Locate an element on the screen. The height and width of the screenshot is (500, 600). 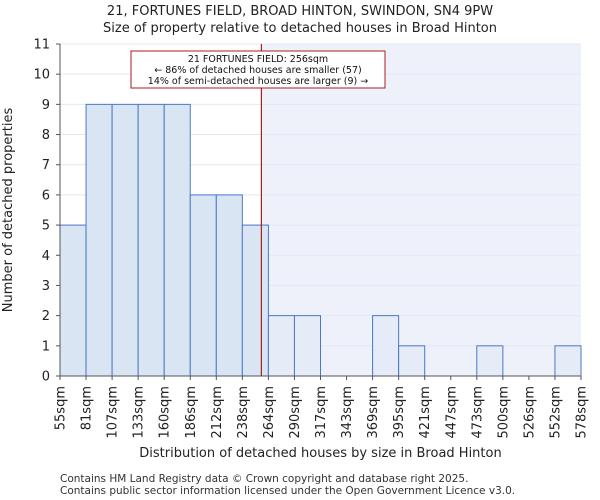
x-tick-label: 421sqm is located at coordinates (425, 412).